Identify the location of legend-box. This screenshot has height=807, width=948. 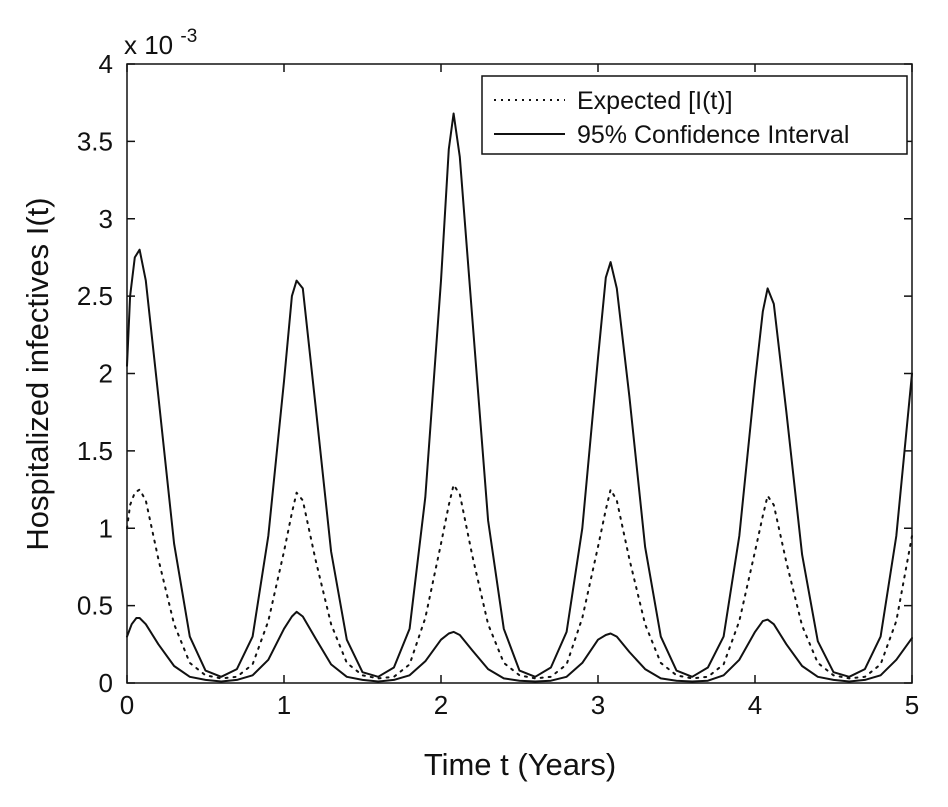
(694, 115).